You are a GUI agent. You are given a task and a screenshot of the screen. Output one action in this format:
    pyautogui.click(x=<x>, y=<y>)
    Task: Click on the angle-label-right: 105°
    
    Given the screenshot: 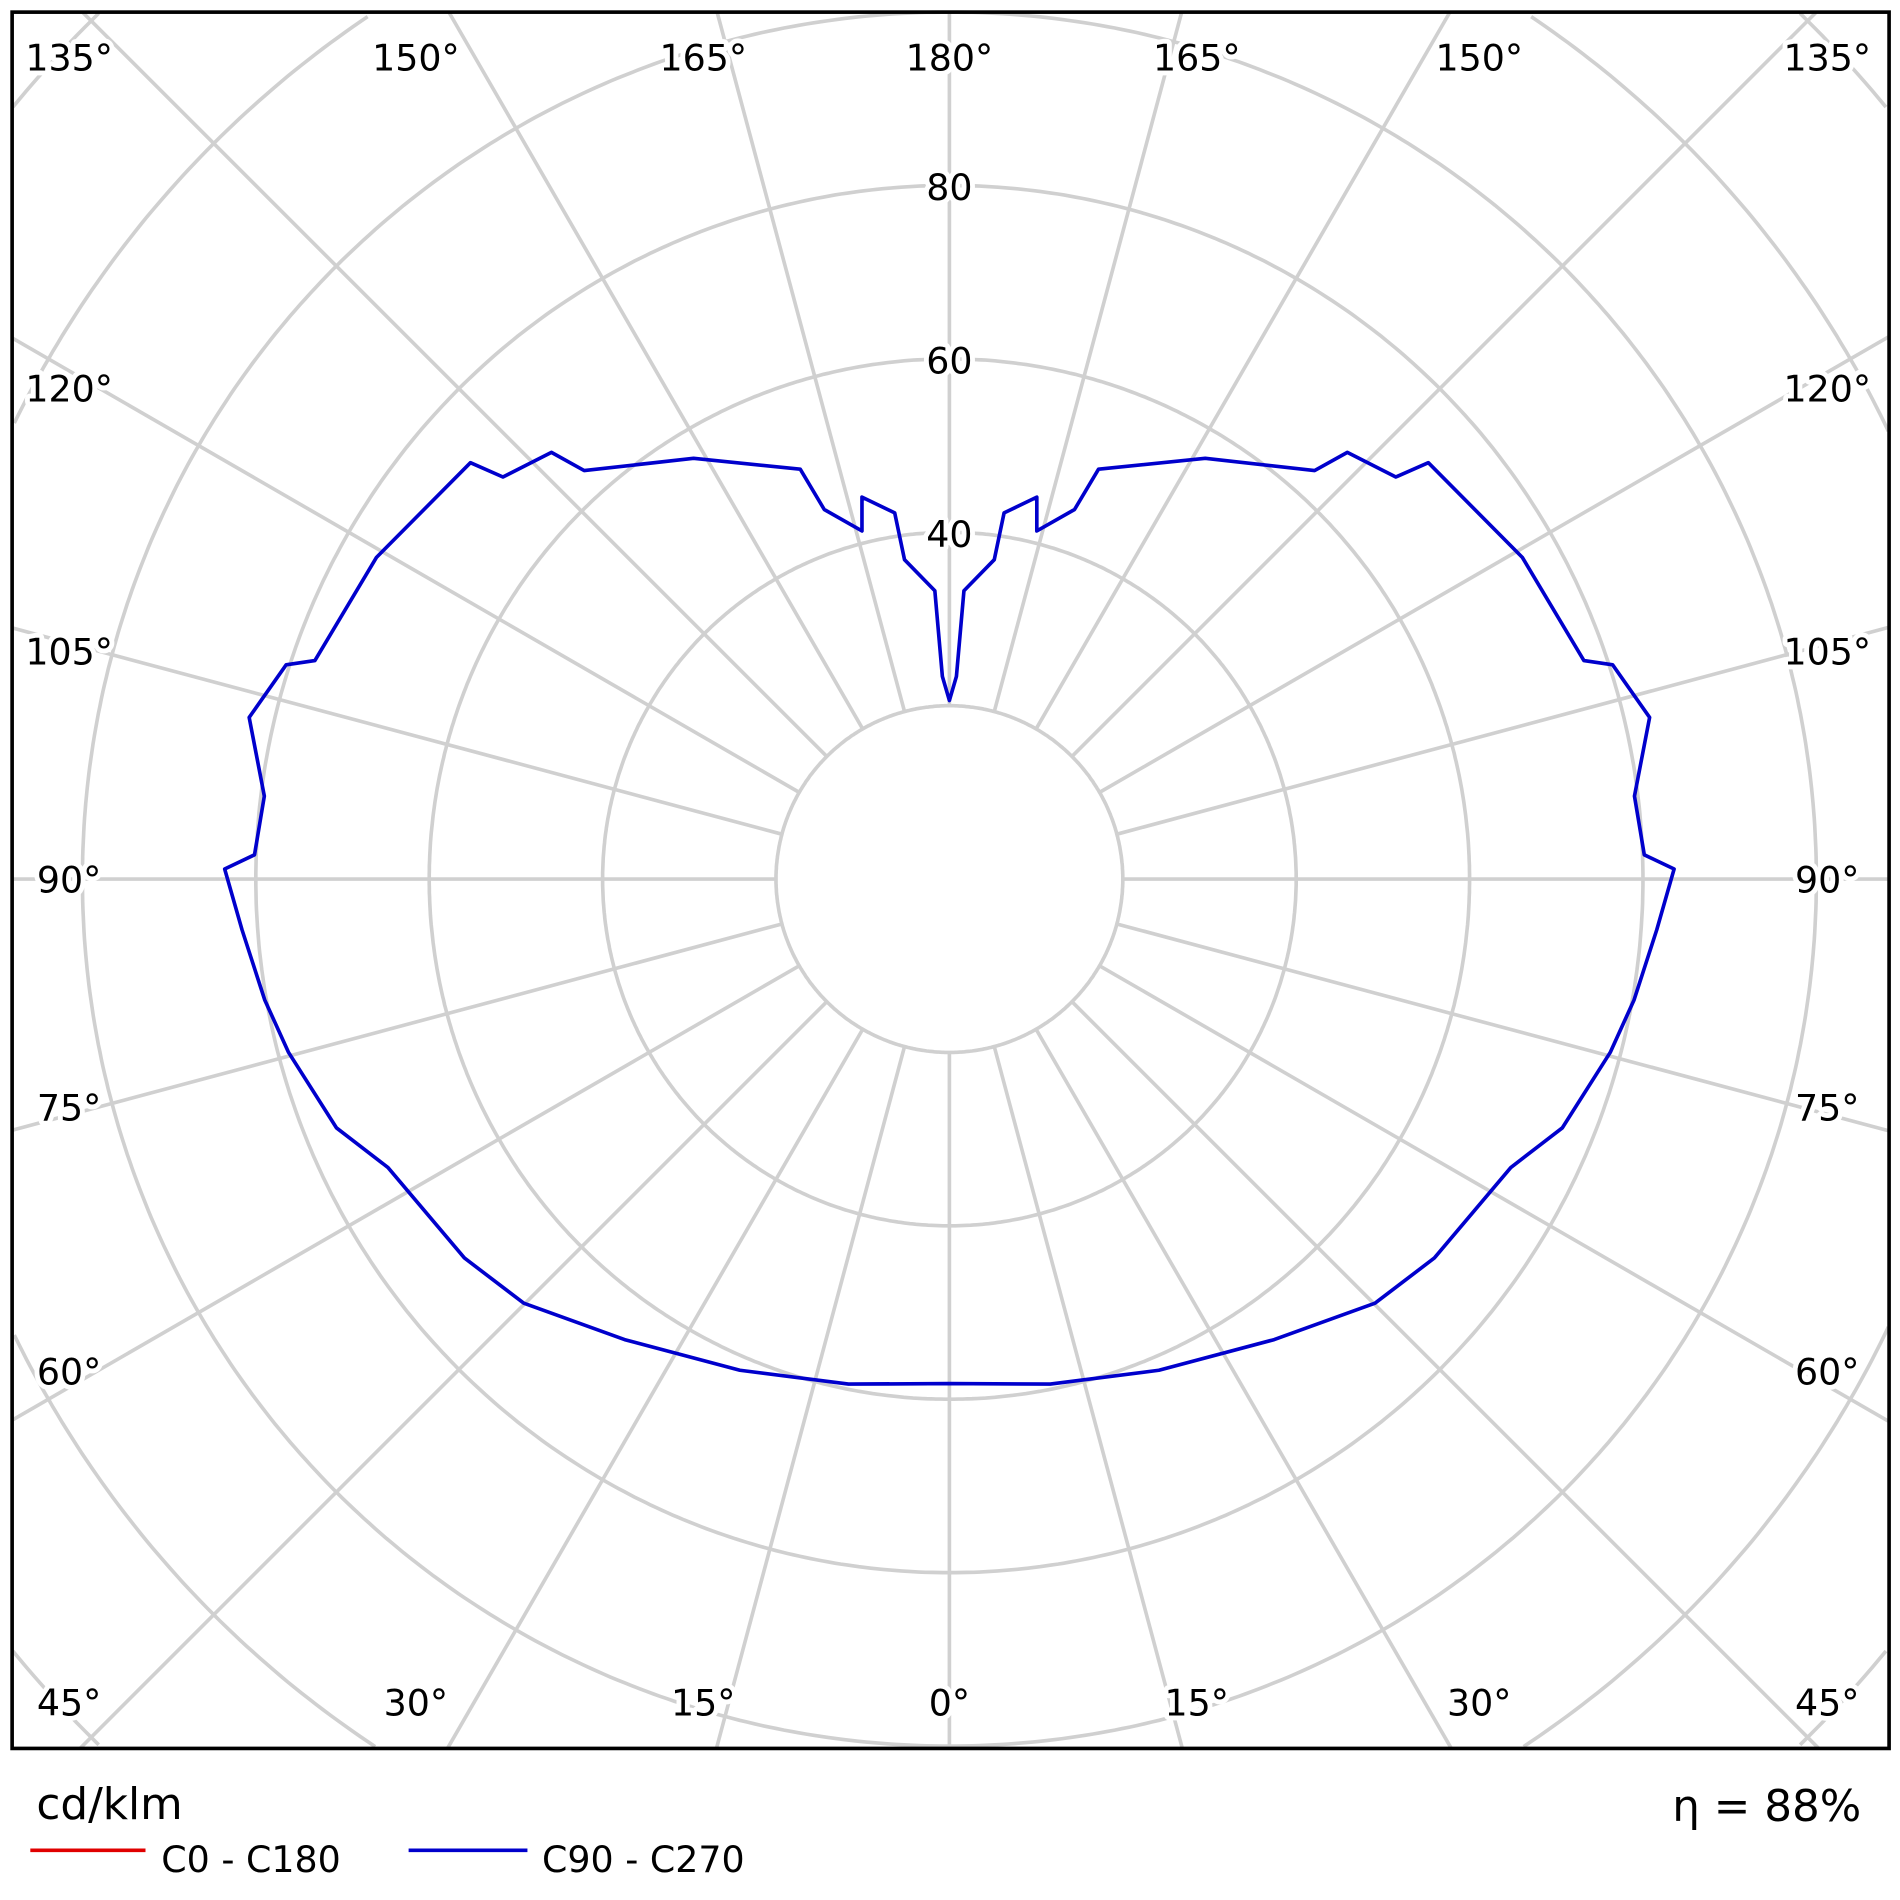 What is the action you would take?
    pyautogui.click(x=1827, y=651)
    